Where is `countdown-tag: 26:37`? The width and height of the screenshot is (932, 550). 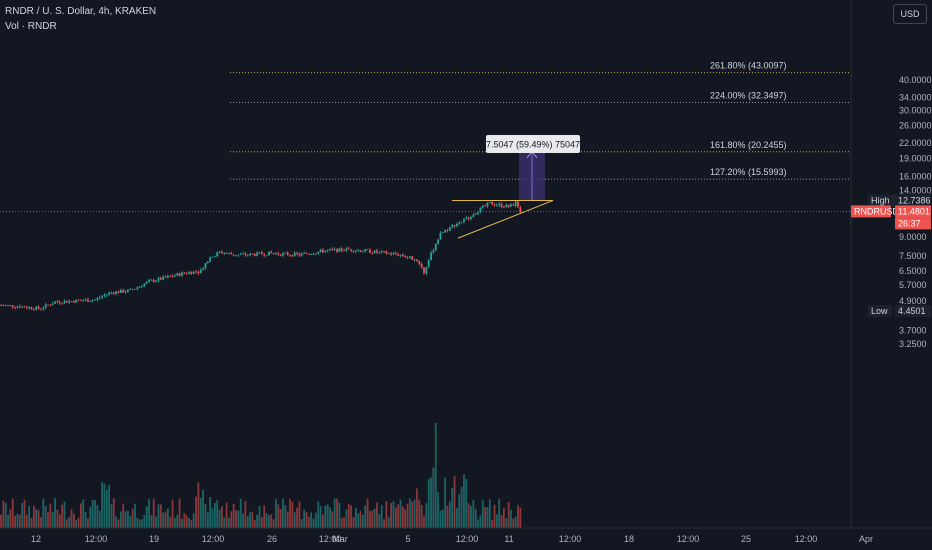
countdown-tag: 26:37 is located at coordinates (913, 223).